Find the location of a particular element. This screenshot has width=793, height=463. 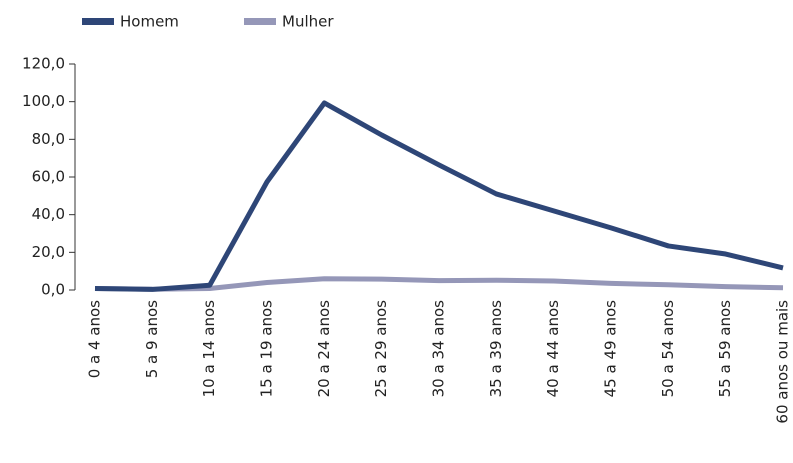

x-tick-label: 30 a 34 anos is located at coordinates (439, 349).